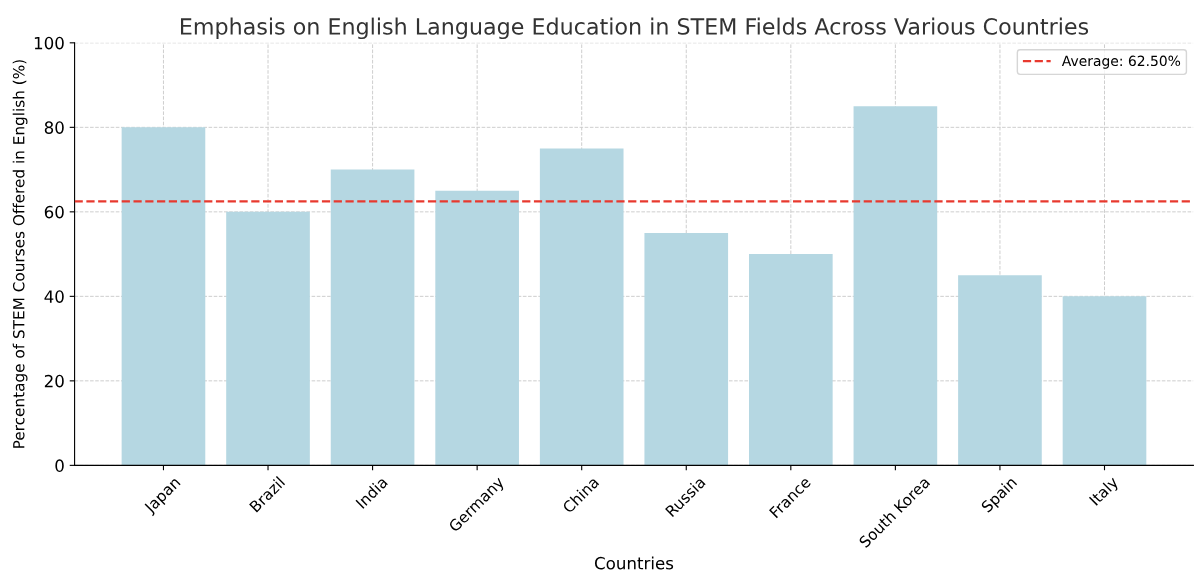 The image size is (1203, 571). What do you see at coordinates (54, 381) in the screenshot?
I see `y-tick-label: 20` at bounding box center [54, 381].